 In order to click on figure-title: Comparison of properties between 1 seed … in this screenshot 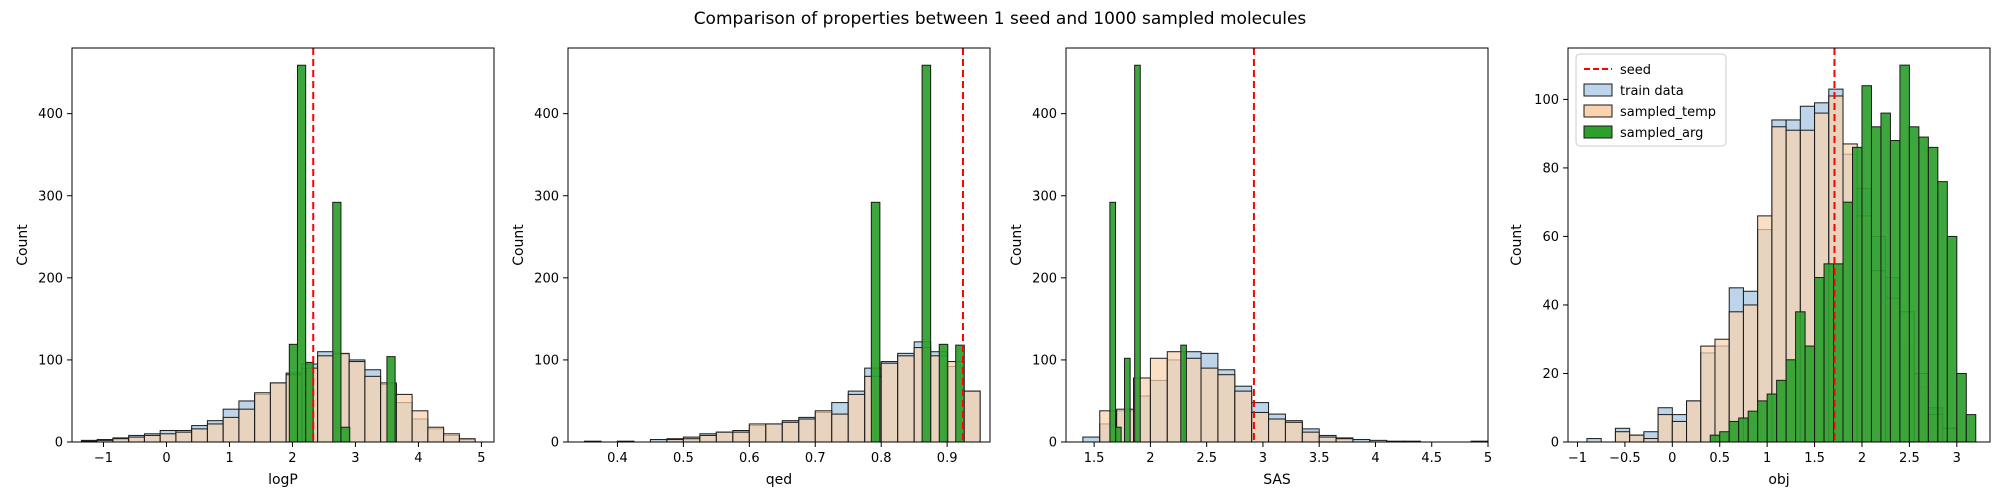, I will do `click(1000, 19)`.